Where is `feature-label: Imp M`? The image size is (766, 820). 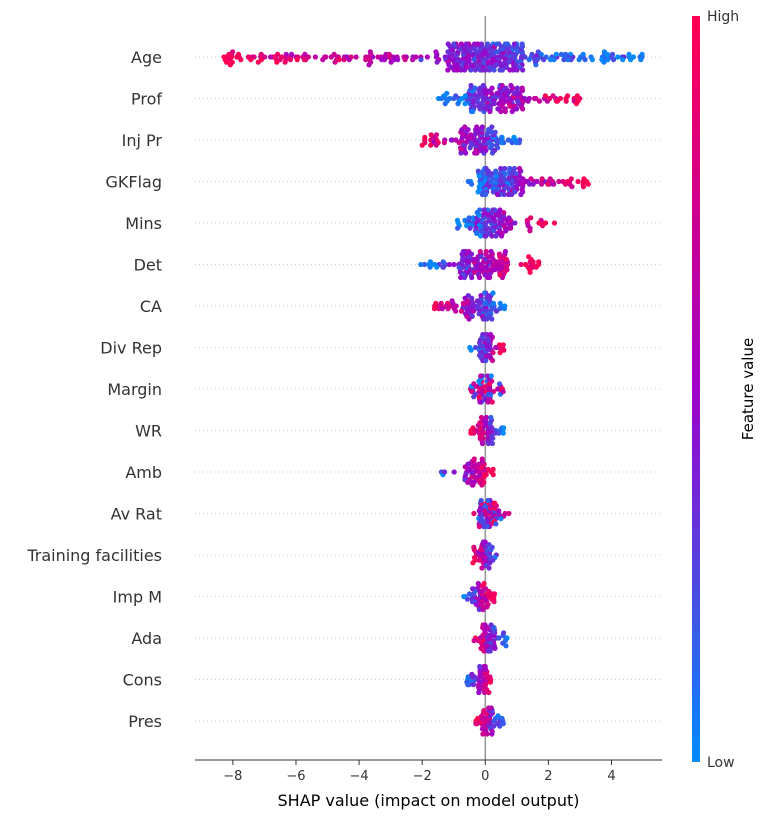 feature-label: Imp M is located at coordinates (137, 597).